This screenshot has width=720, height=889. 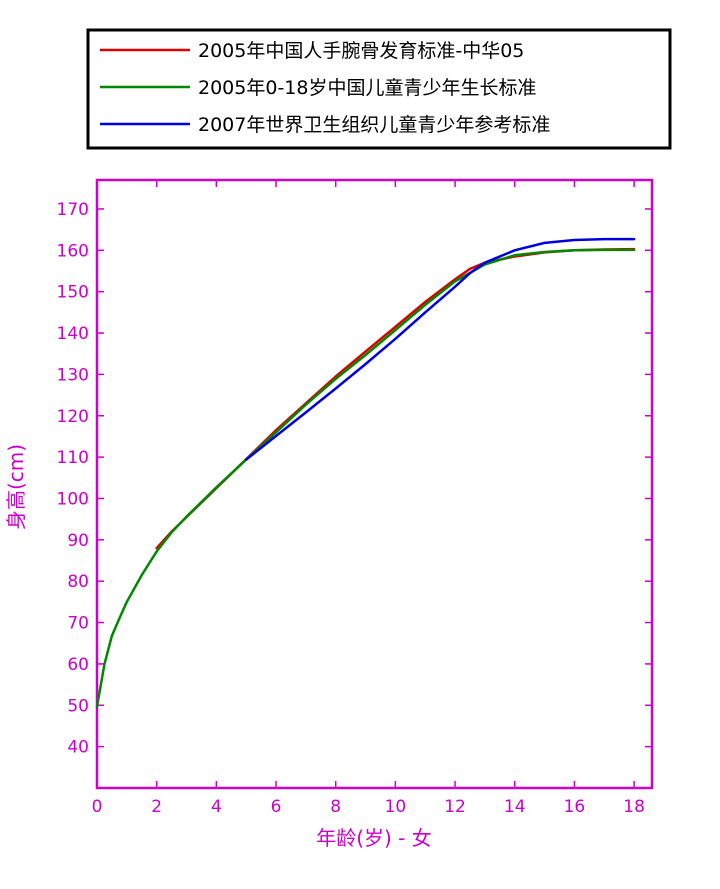 What do you see at coordinates (97, 807) in the screenshot?
I see `x-tick-label: 0` at bounding box center [97, 807].